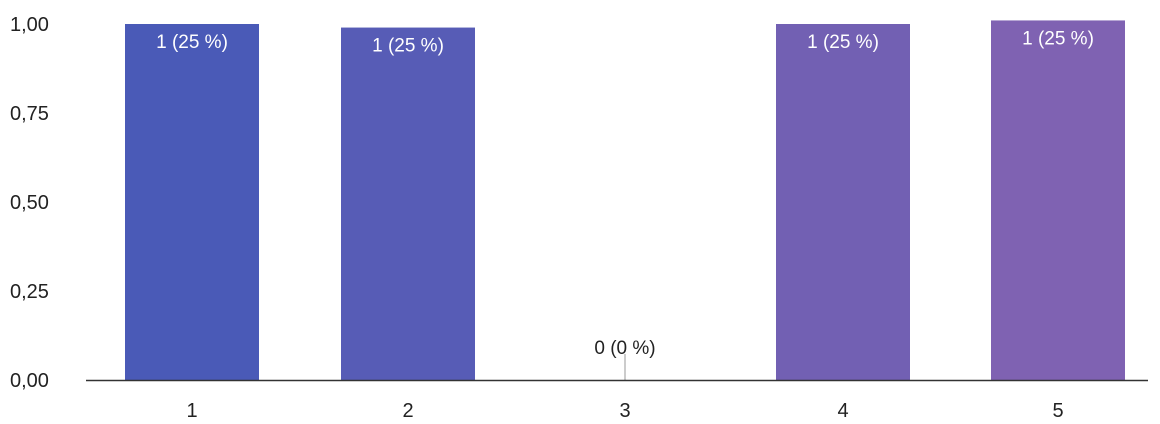  I want to click on x-tick-label: 3, so click(624, 411).